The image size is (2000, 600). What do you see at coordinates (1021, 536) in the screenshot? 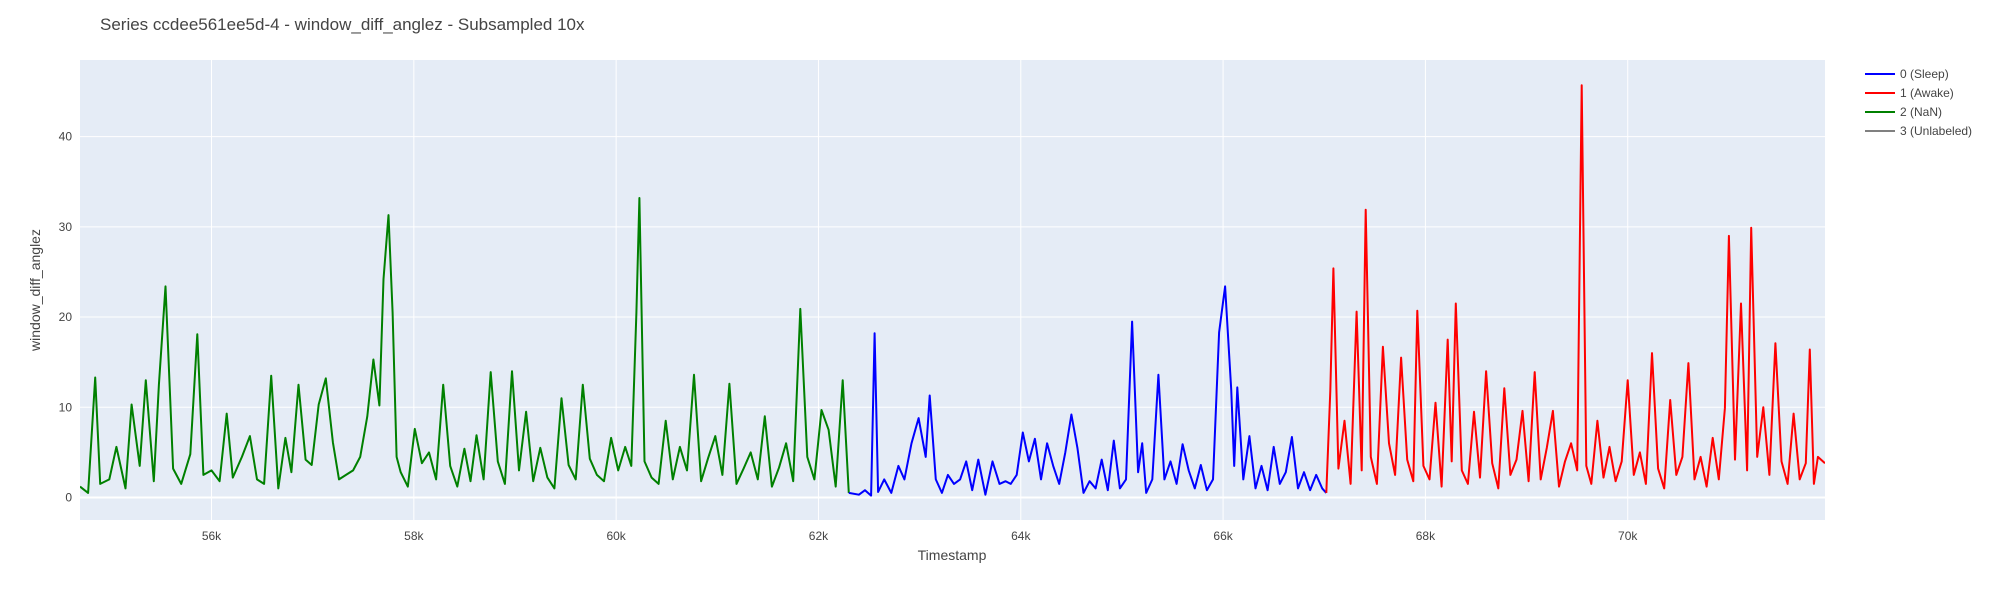
I see `x-tick-label: 64k` at bounding box center [1021, 536].